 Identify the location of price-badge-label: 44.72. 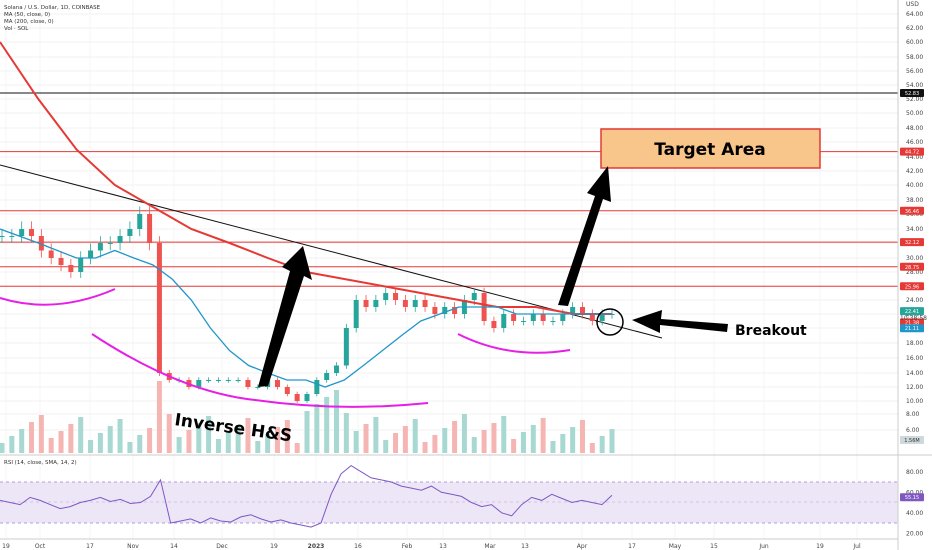
(912, 153).